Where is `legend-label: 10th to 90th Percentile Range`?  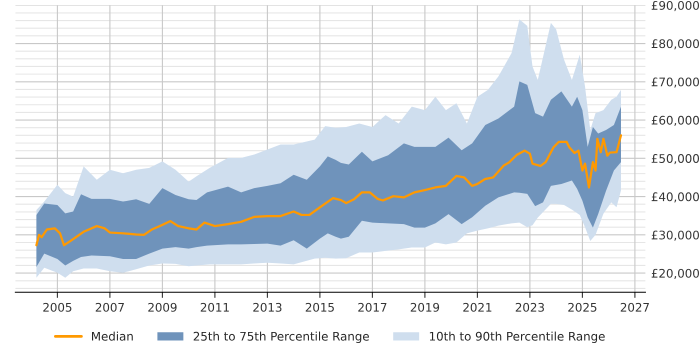
legend-label: 10th to 90th Percentile Range is located at coordinates (517, 337).